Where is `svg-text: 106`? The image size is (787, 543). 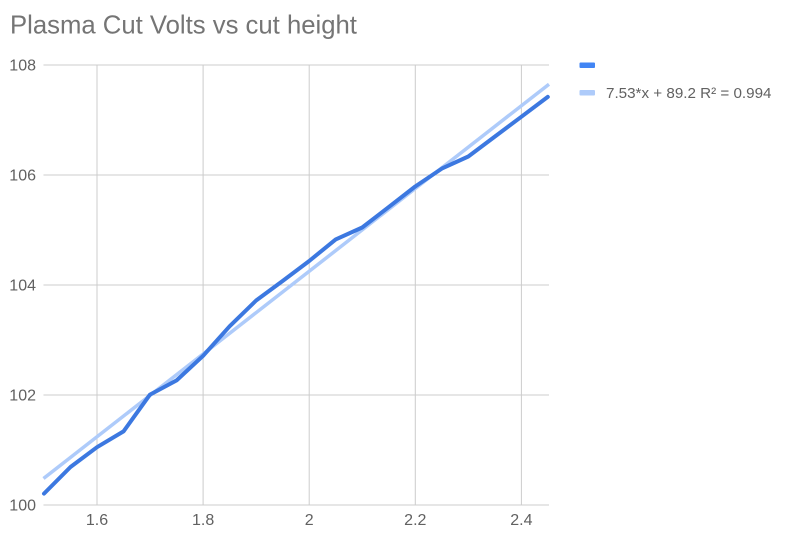
svg-text: 106 is located at coordinates (22, 176).